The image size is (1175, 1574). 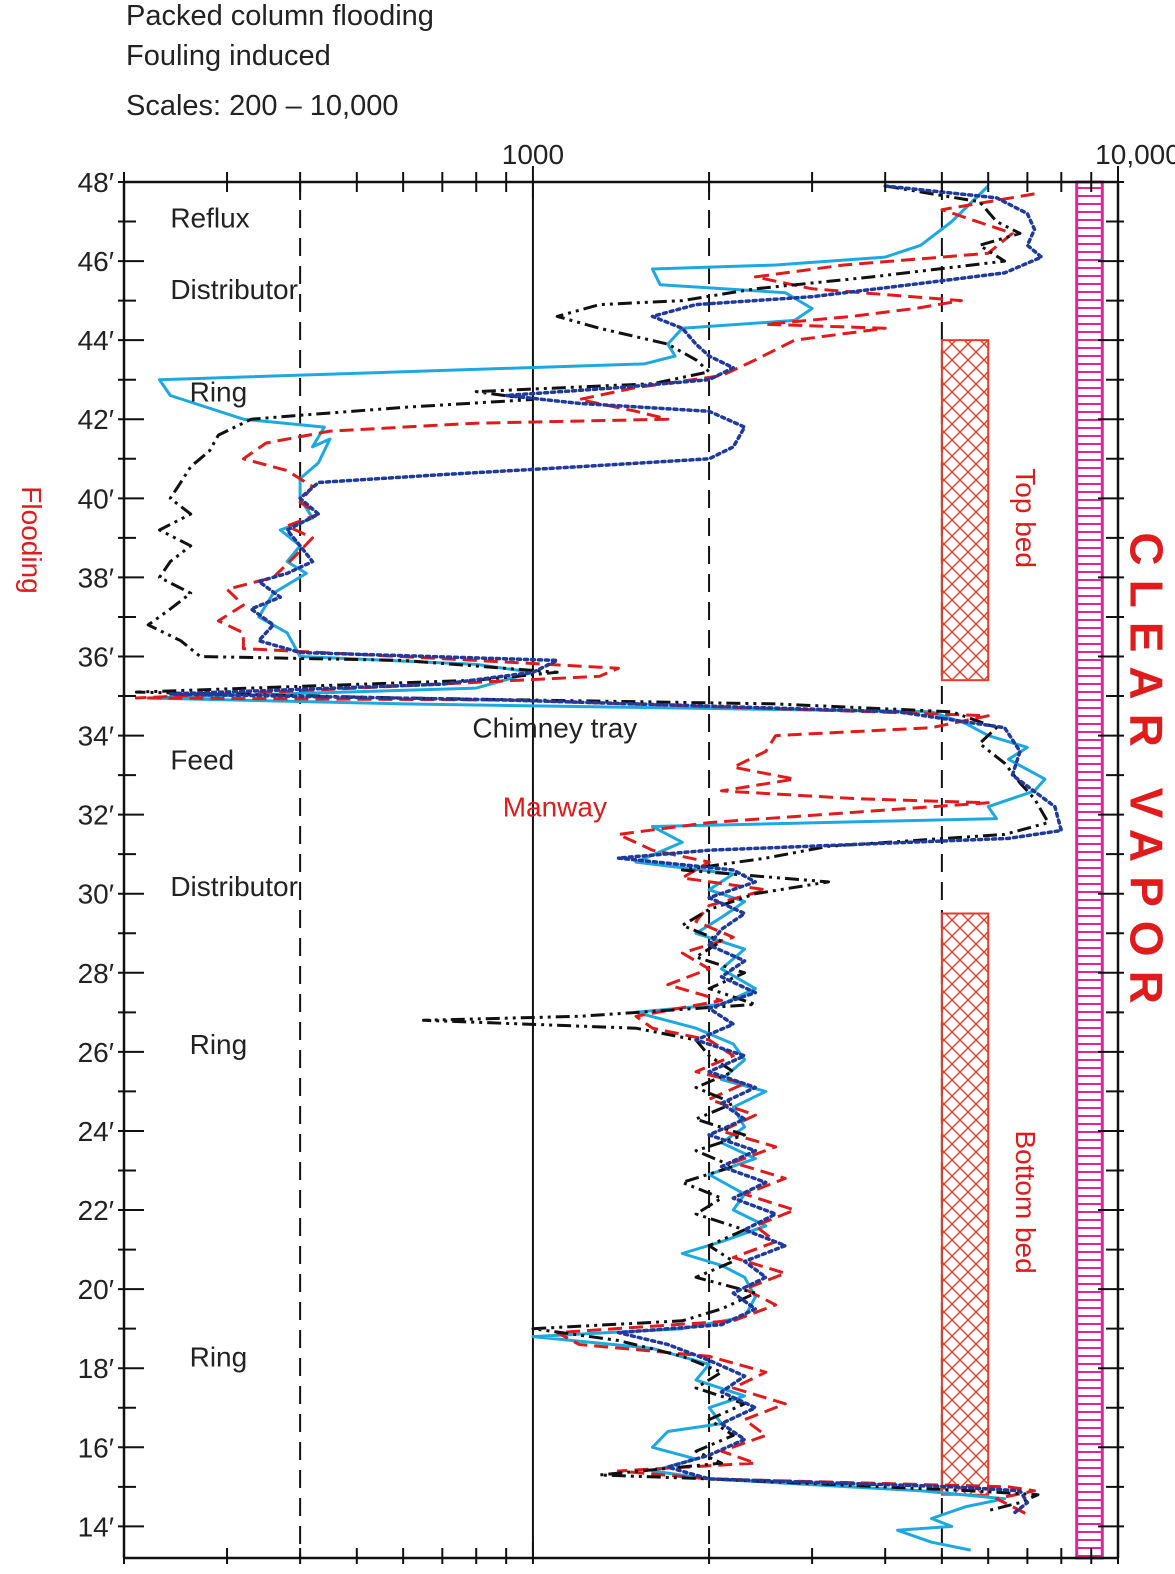 I want to click on top-bed-rect, so click(x=965, y=510).